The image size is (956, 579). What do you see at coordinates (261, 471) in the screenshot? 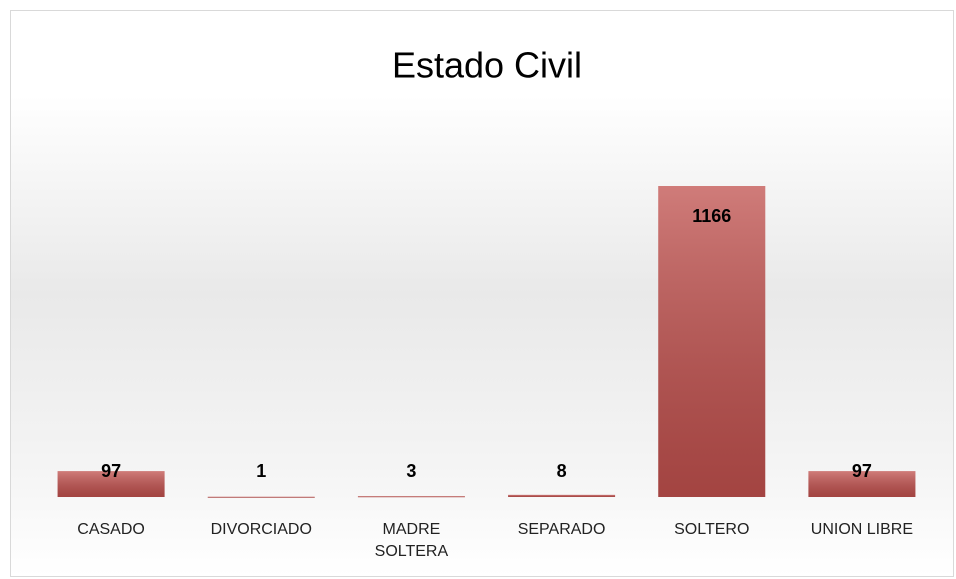
I see `value-label: 1` at bounding box center [261, 471].